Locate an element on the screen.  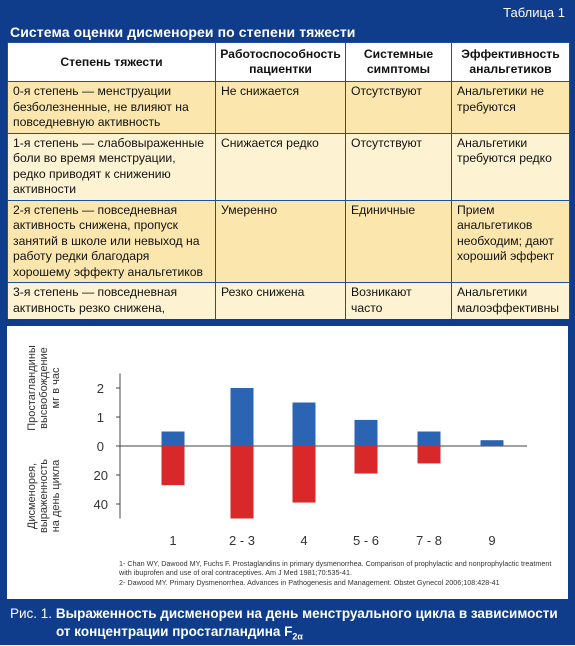
axis-label-line: выраженность is located at coordinates (44, 496).